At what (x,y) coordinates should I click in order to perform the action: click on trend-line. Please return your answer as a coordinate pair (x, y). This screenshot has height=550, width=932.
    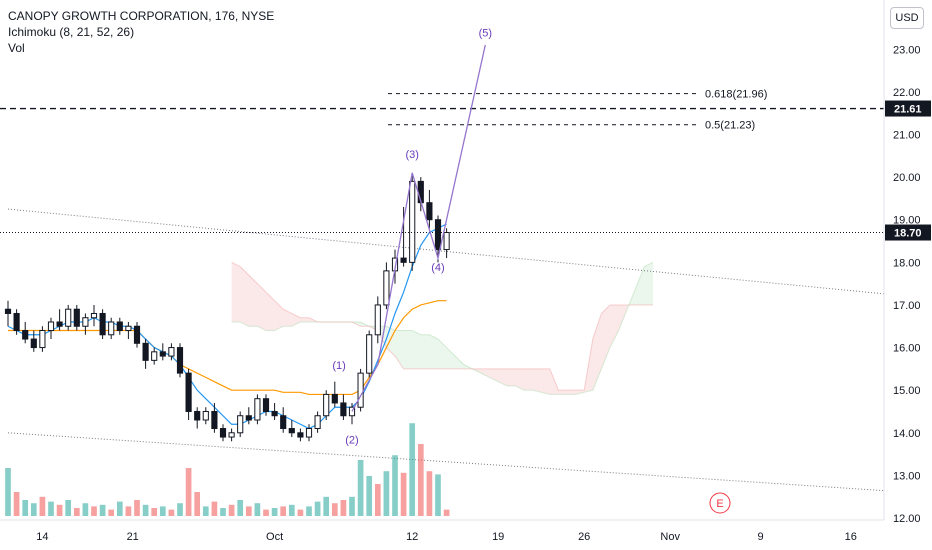
    Looking at the image, I should click on (459, 462).